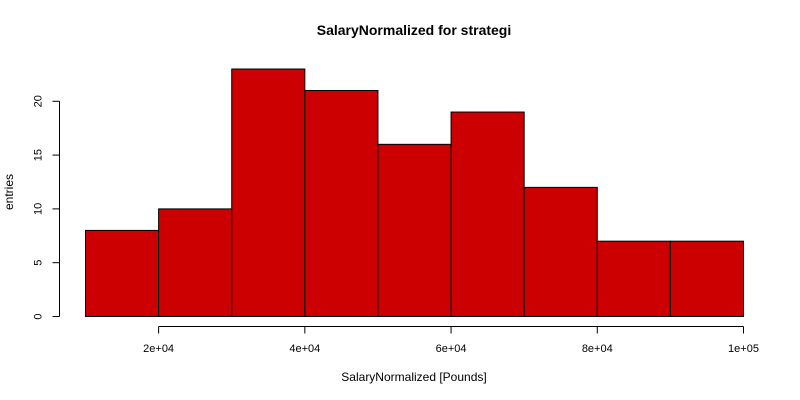 This screenshot has height=400, width=800. Describe the element at coordinates (46, 207) in the screenshot. I see `y-axis: 0 5 10 15 20` at that location.